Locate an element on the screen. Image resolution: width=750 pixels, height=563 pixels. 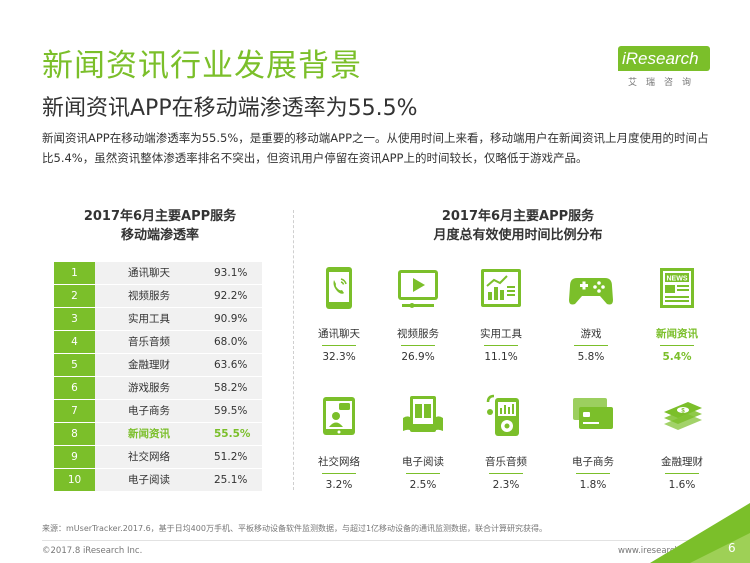
newspaper-icon: NEWS is located at coordinates (677, 288).